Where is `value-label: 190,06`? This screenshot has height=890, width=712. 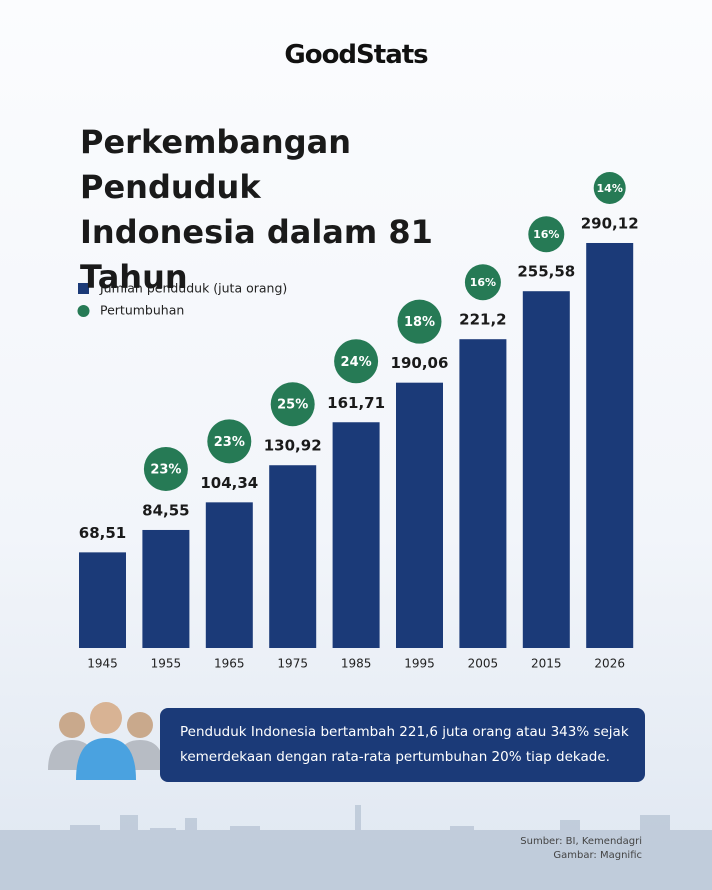 value-label: 190,06 is located at coordinates (420, 363).